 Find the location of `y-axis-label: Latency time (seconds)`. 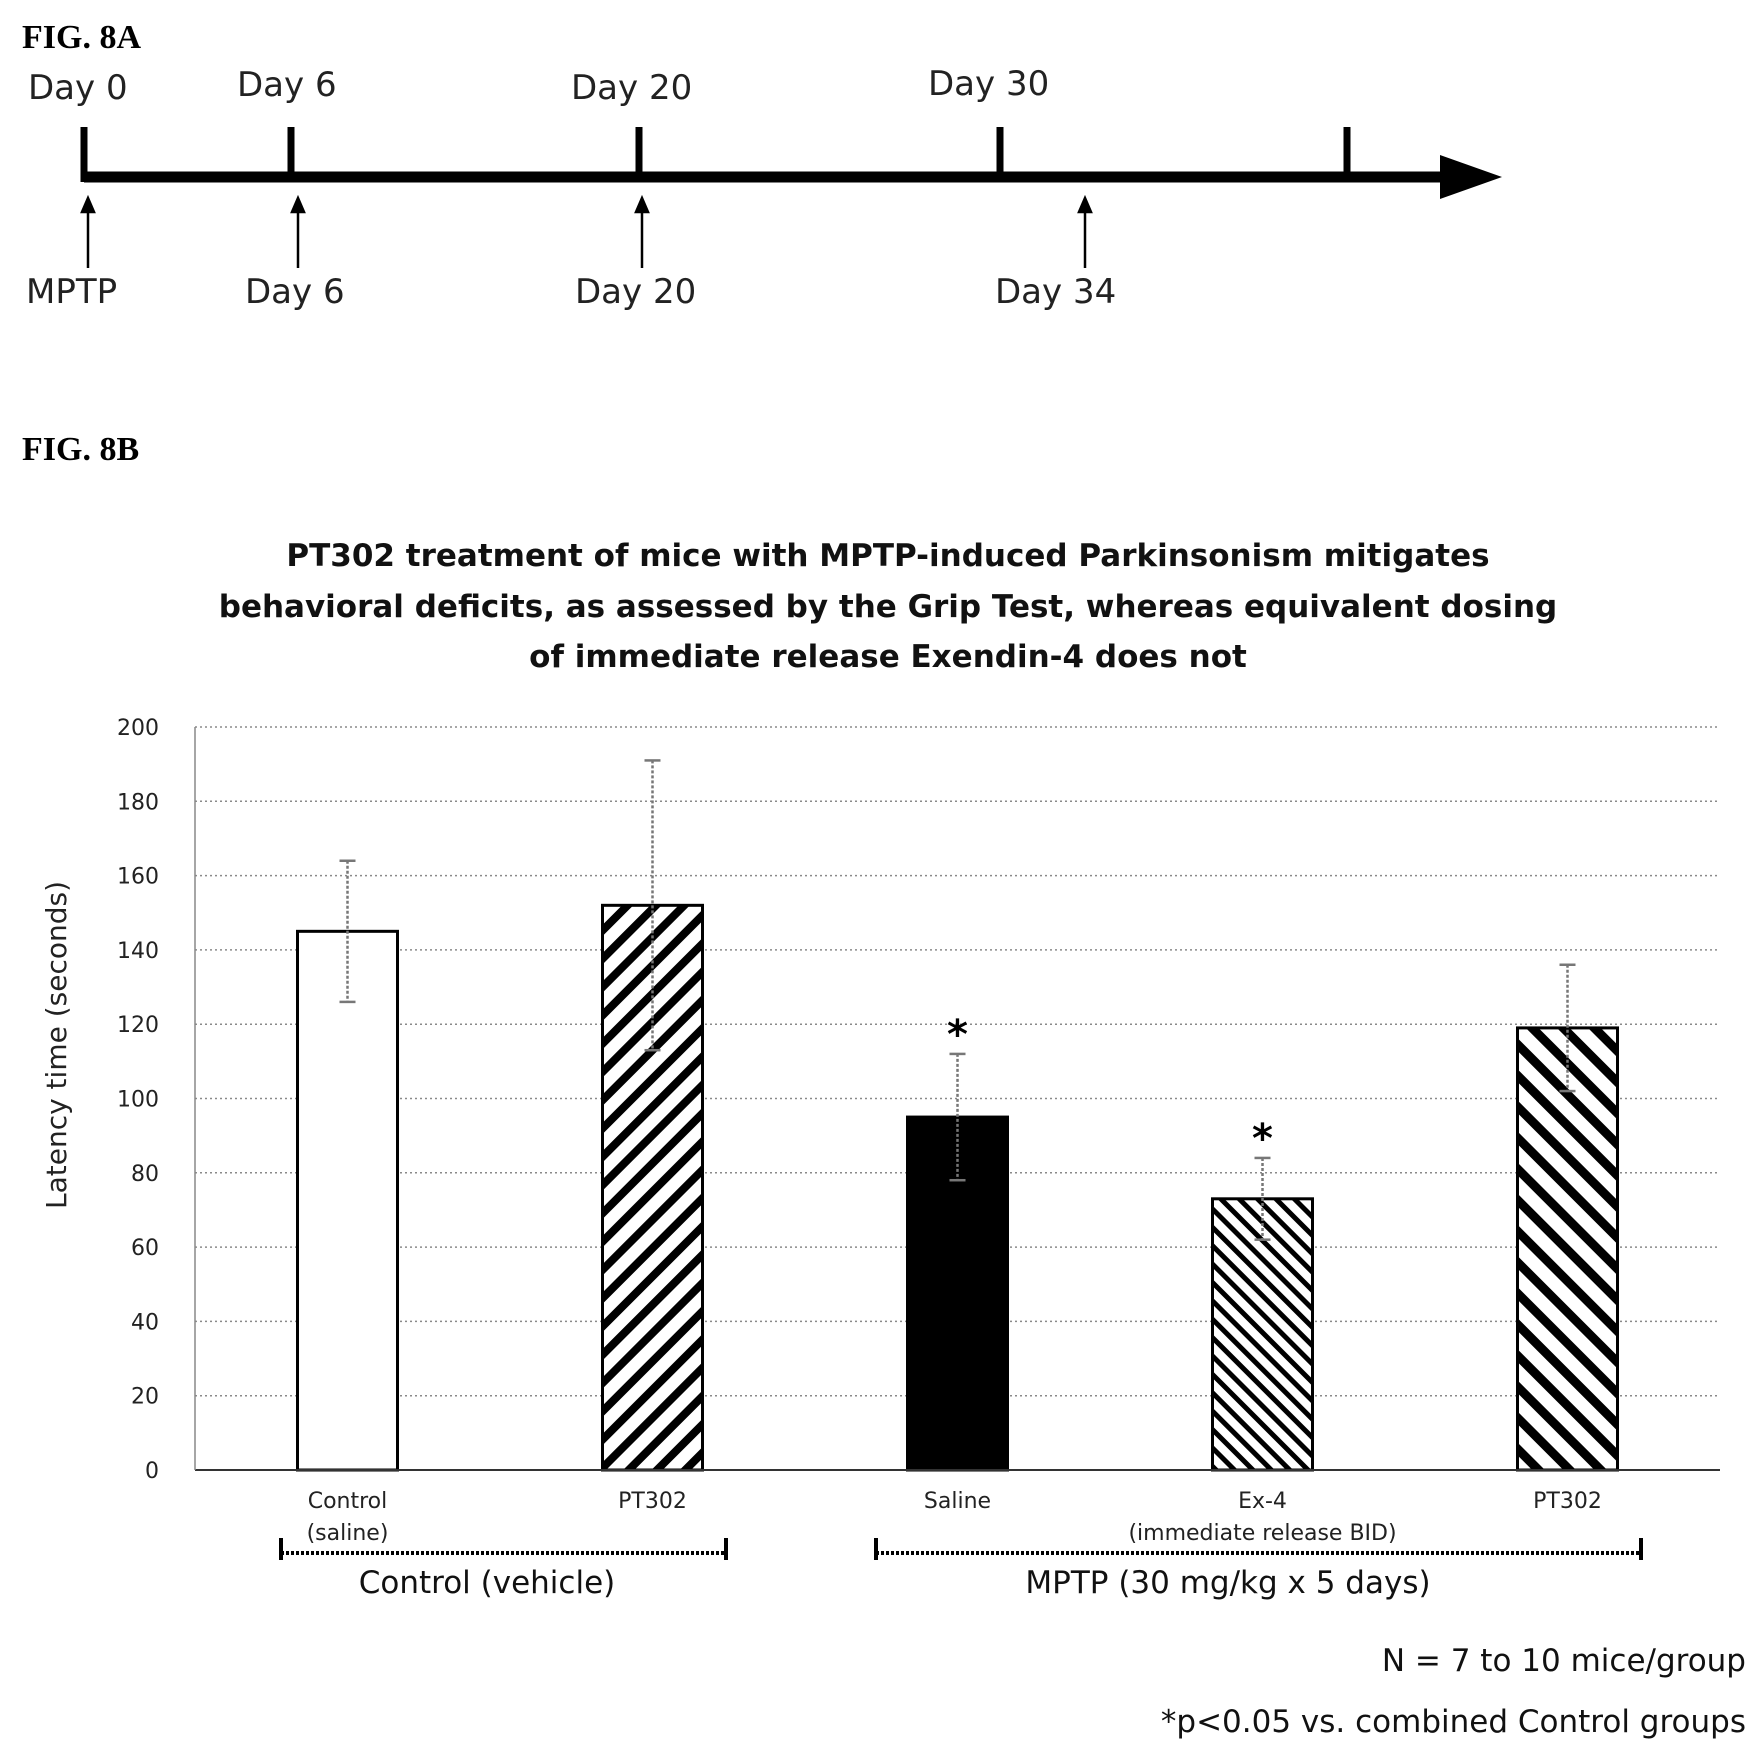

y-axis-label: Latency time (seconds) is located at coordinates (56, 1045).